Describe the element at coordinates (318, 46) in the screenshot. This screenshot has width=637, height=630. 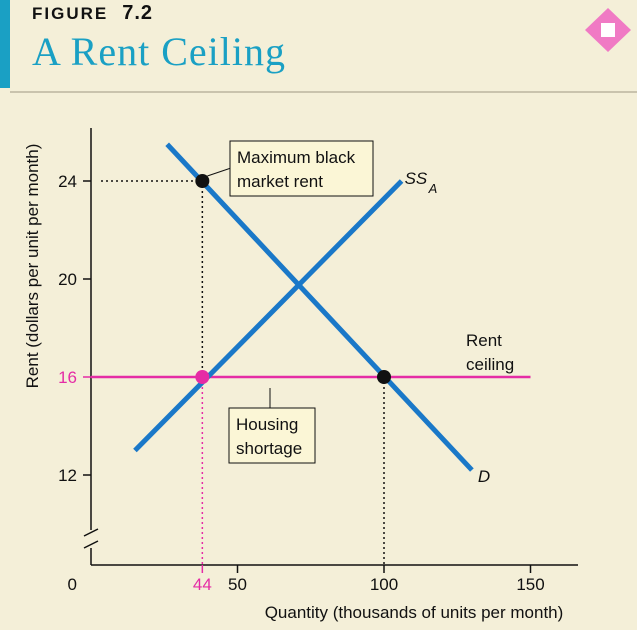
I see `figure-header: FIGURE 7.2 A Rent Ceiling` at that location.